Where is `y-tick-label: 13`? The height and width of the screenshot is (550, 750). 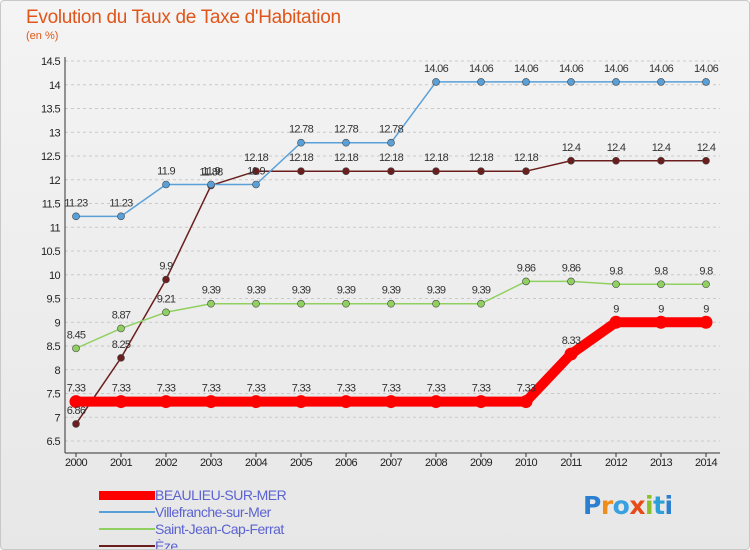
y-tick-label: 13 is located at coordinates (55, 133).